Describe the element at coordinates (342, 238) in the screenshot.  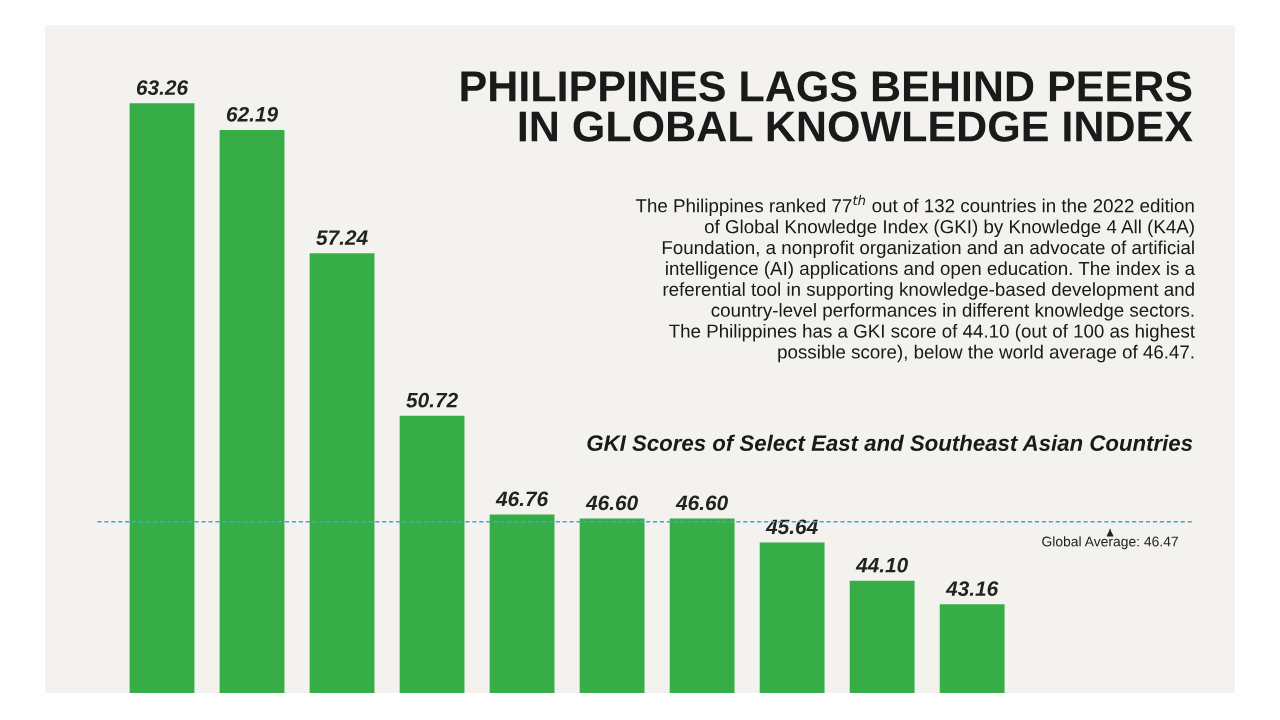
I see `data-label: 57.24` at that location.